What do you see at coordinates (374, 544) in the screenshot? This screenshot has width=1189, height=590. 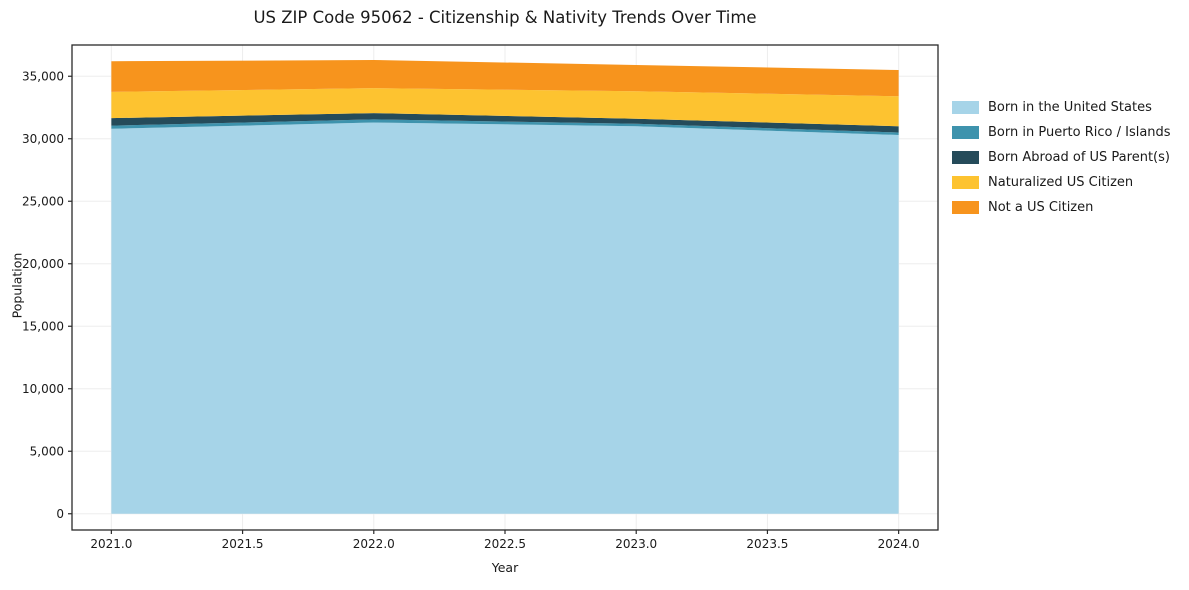 I see `svg-text: 2022.0` at bounding box center [374, 544].